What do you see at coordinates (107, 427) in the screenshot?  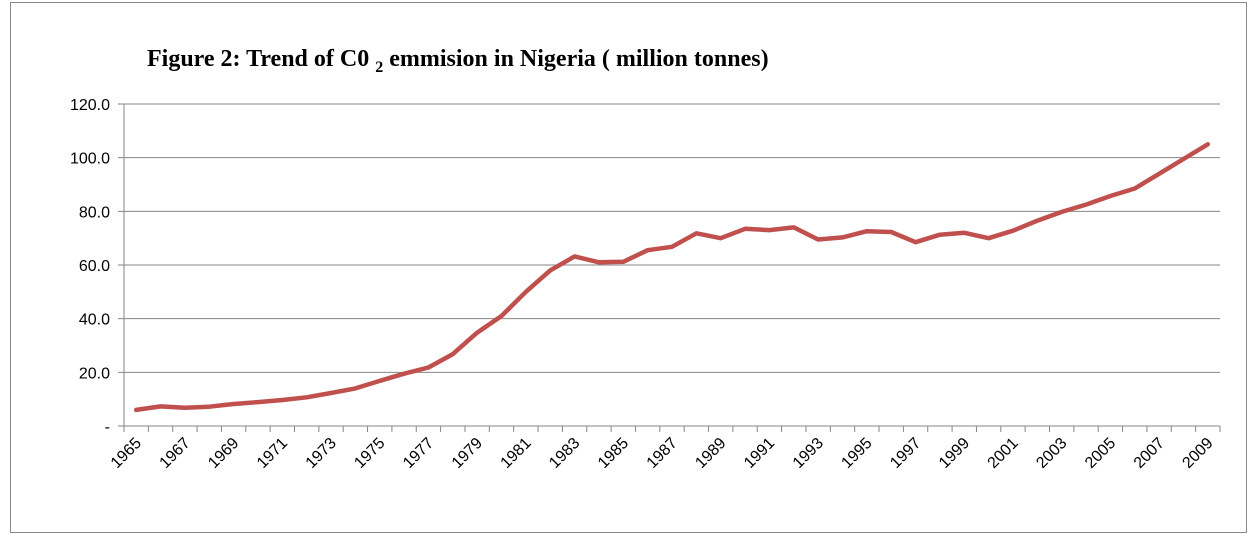 I see `y-tick-label: -` at bounding box center [107, 427].